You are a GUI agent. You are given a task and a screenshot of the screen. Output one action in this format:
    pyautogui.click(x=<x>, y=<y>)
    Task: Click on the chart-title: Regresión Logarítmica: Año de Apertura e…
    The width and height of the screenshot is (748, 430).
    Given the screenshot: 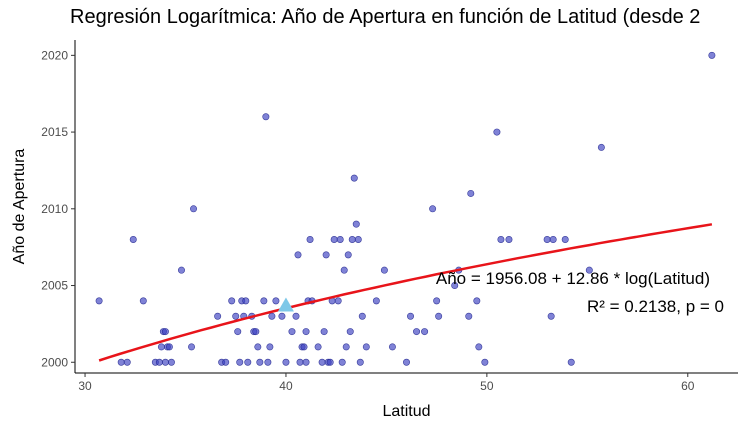 What is the action you would take?
    pyautogui.click(x=385, y=17)
    